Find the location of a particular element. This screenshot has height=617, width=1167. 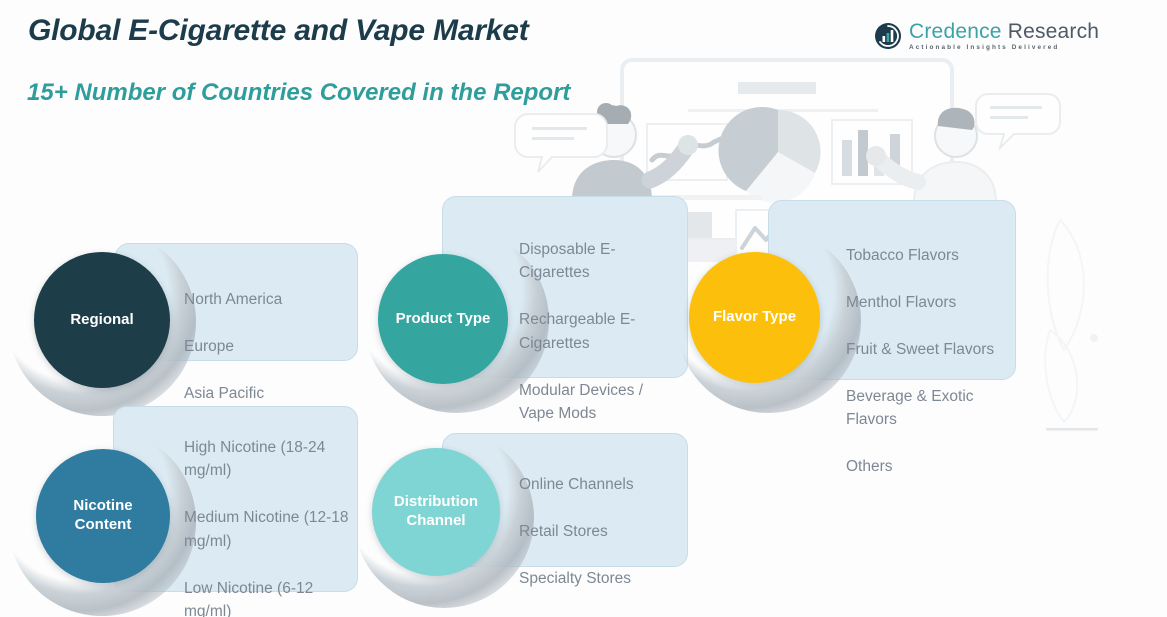

segment-product-type-label: Product Type is located at coordinates (443, 318).